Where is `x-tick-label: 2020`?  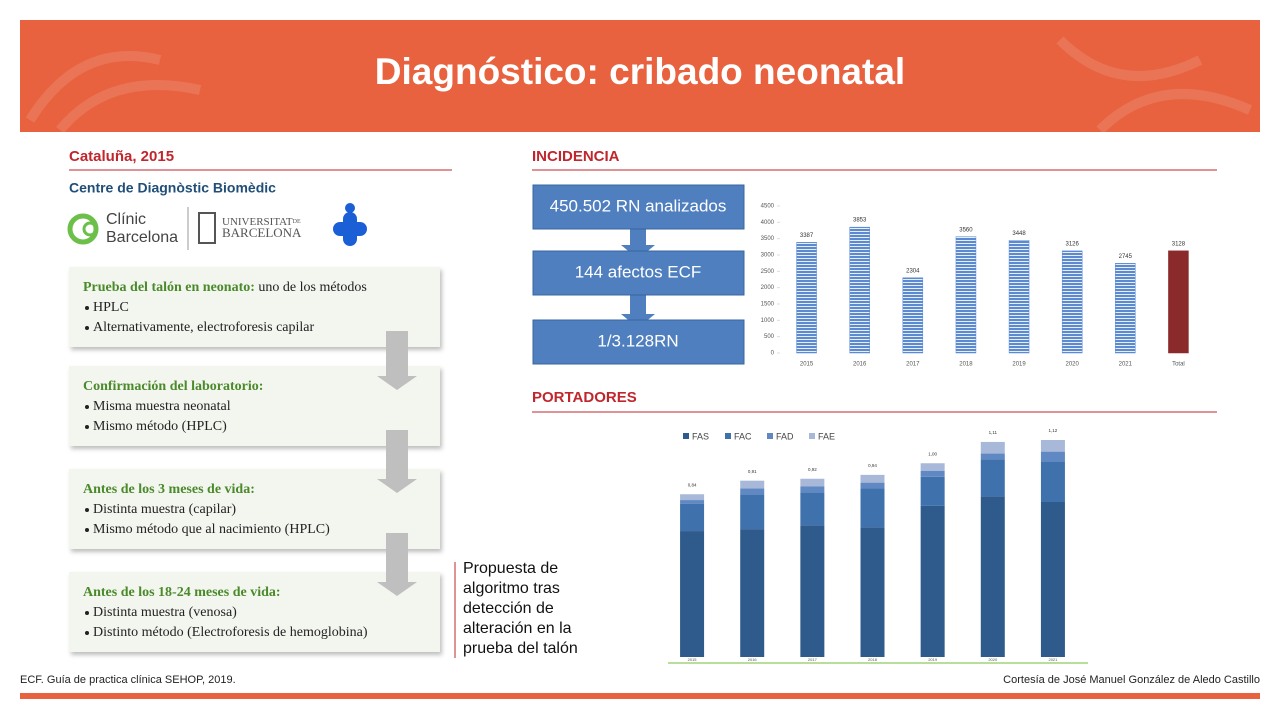
x-tick-label: 2020 is located at coordinates (1073, 365).